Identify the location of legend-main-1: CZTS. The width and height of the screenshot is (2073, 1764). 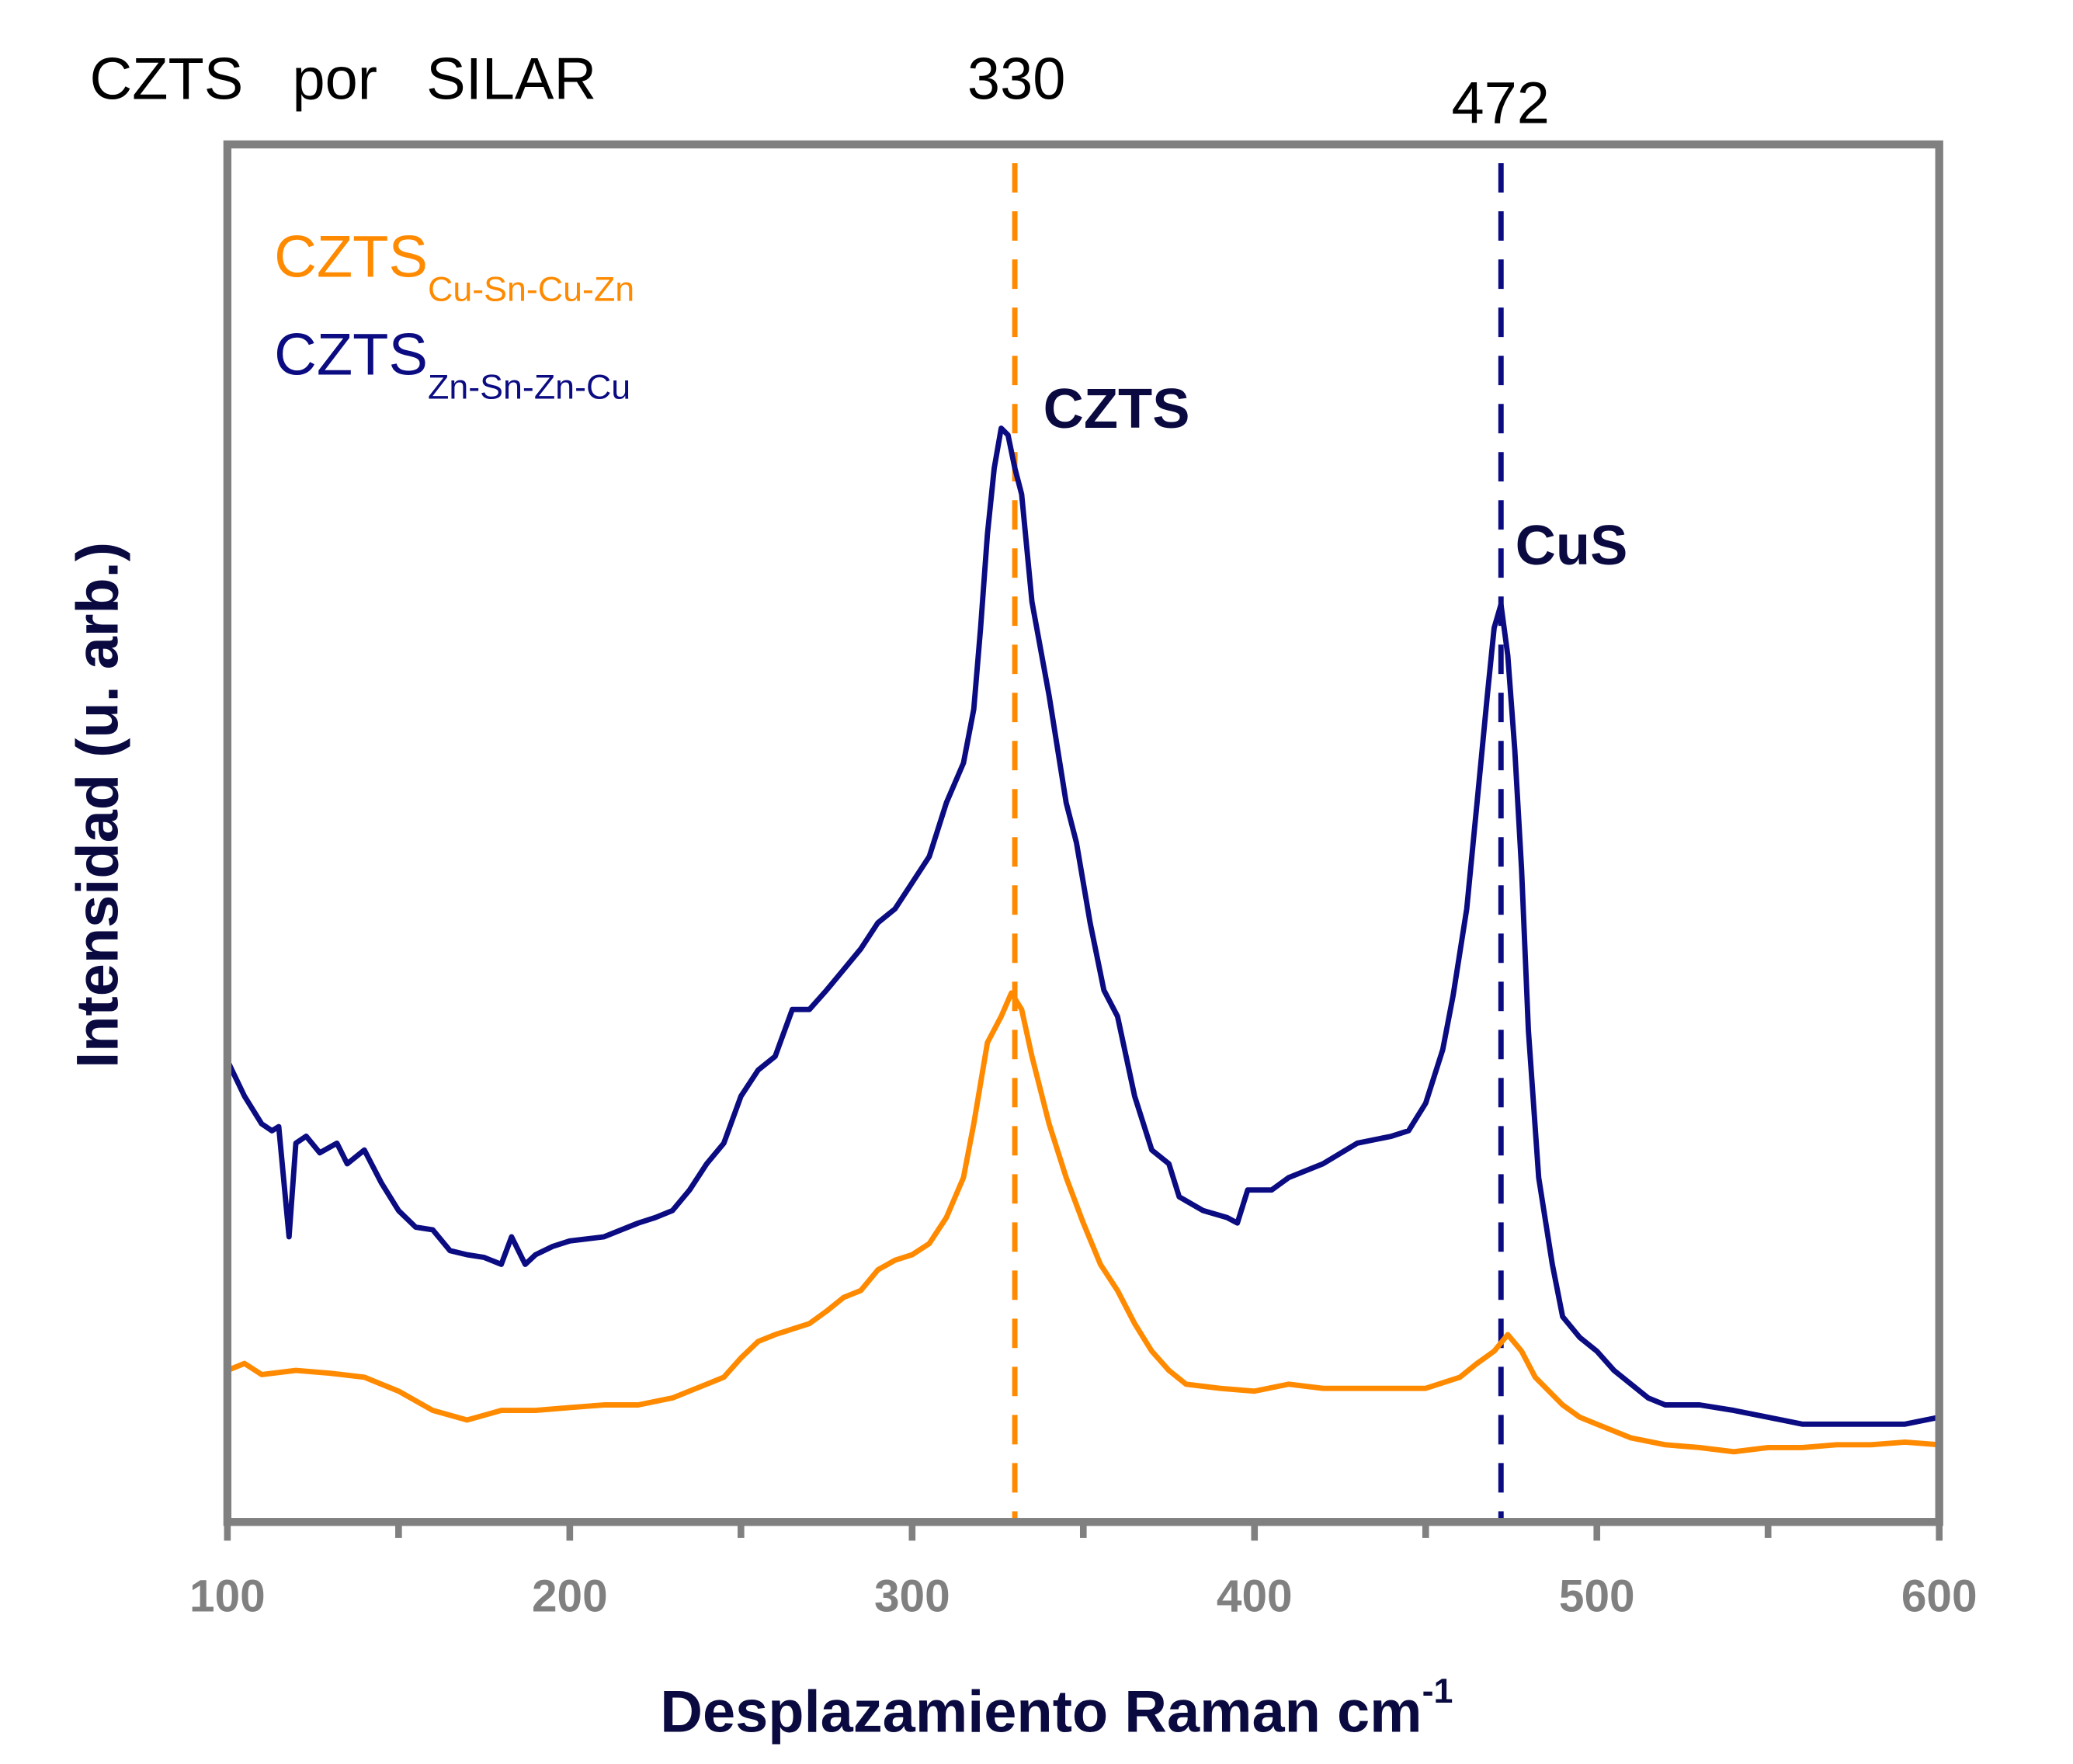
(351, 257).